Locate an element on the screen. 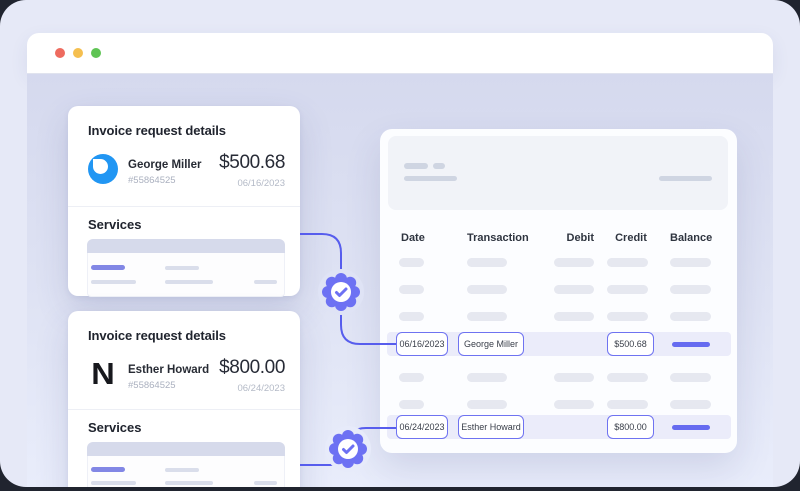 Image resolution: width=800 pixels, height=491 pixels. payer-logo-icon: N is located at coordinates (103, 373).